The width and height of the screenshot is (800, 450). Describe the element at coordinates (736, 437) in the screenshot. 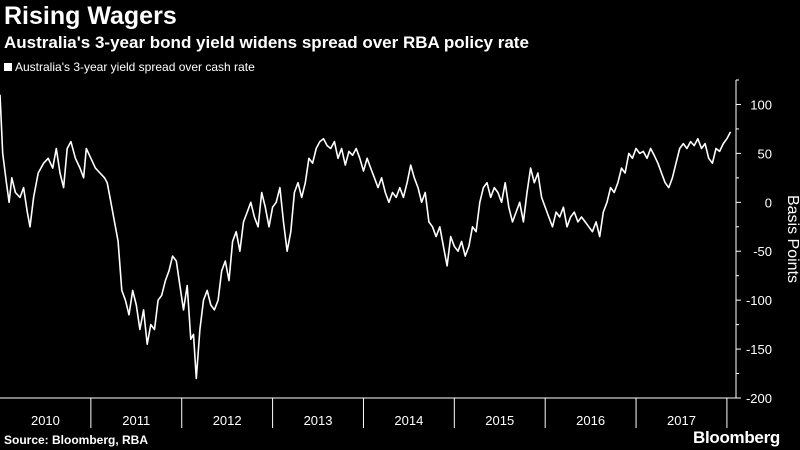

I see `bloomberg-logo: Bloomberg` at that location.